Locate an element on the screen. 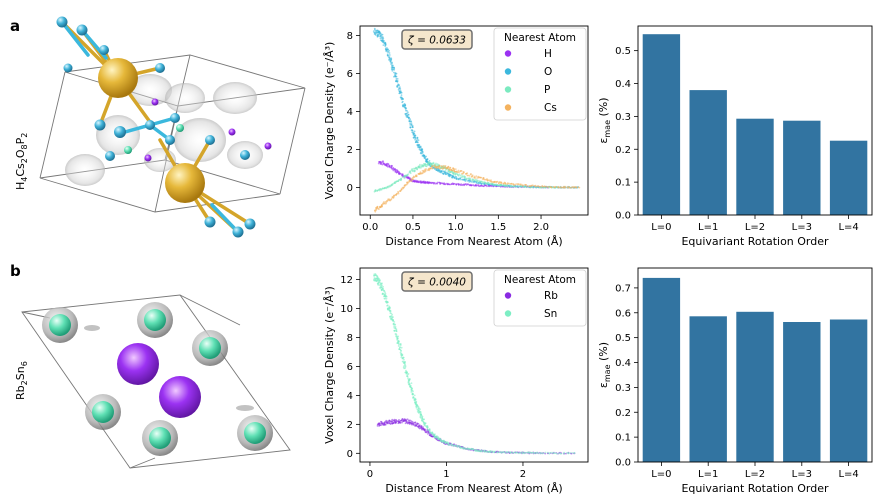  series-P is located at coordinates (466, 177).